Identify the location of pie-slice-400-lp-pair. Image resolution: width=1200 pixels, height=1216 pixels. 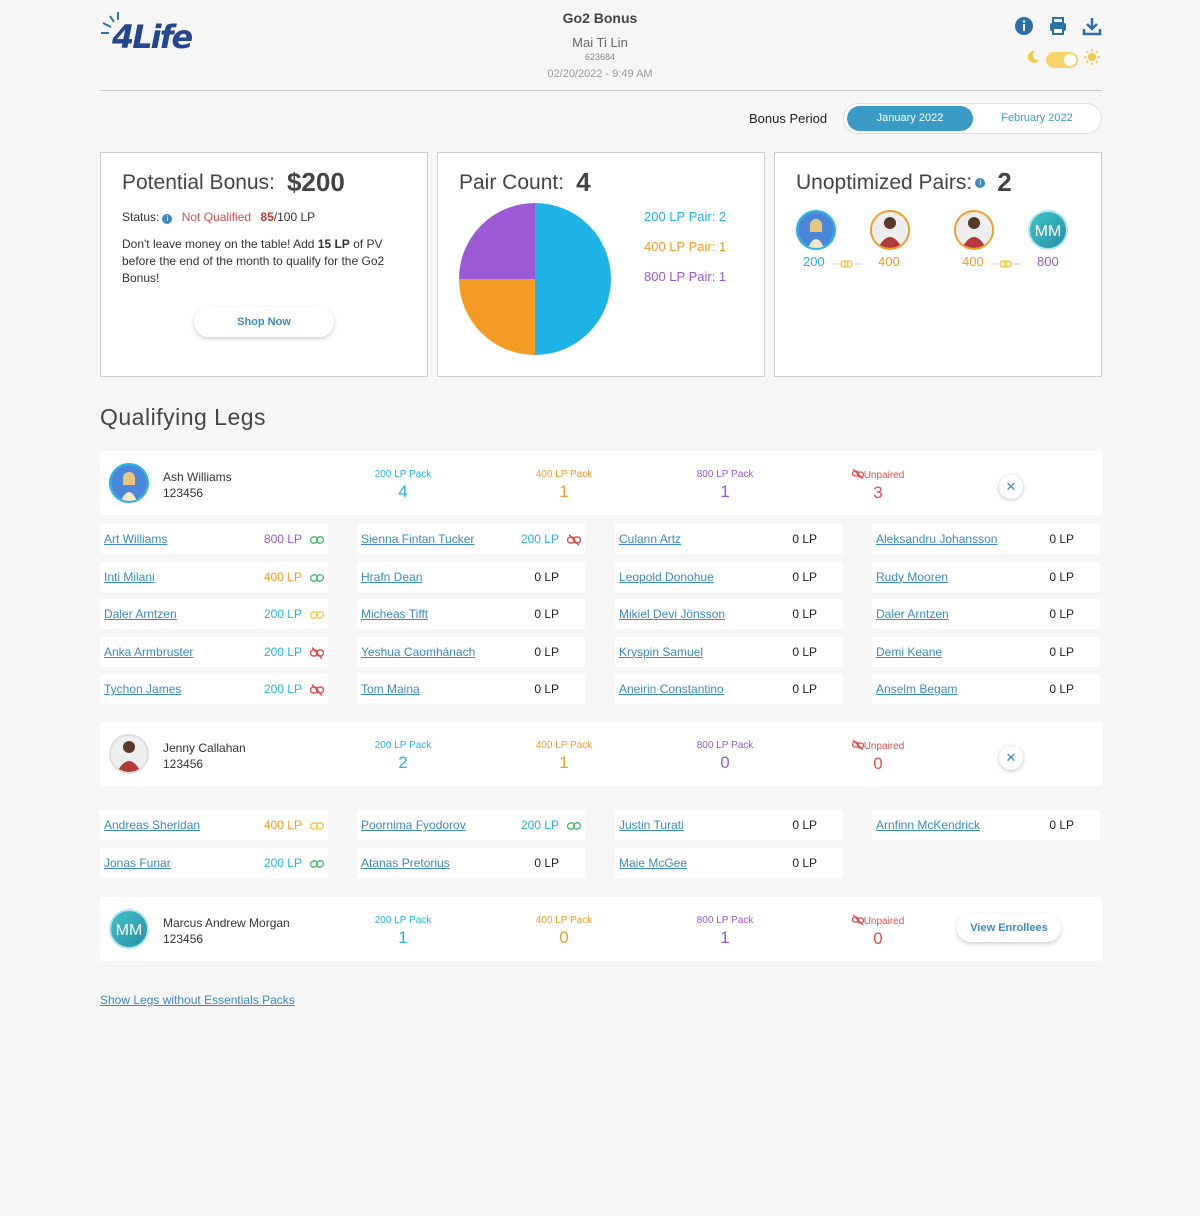
(497, 317).